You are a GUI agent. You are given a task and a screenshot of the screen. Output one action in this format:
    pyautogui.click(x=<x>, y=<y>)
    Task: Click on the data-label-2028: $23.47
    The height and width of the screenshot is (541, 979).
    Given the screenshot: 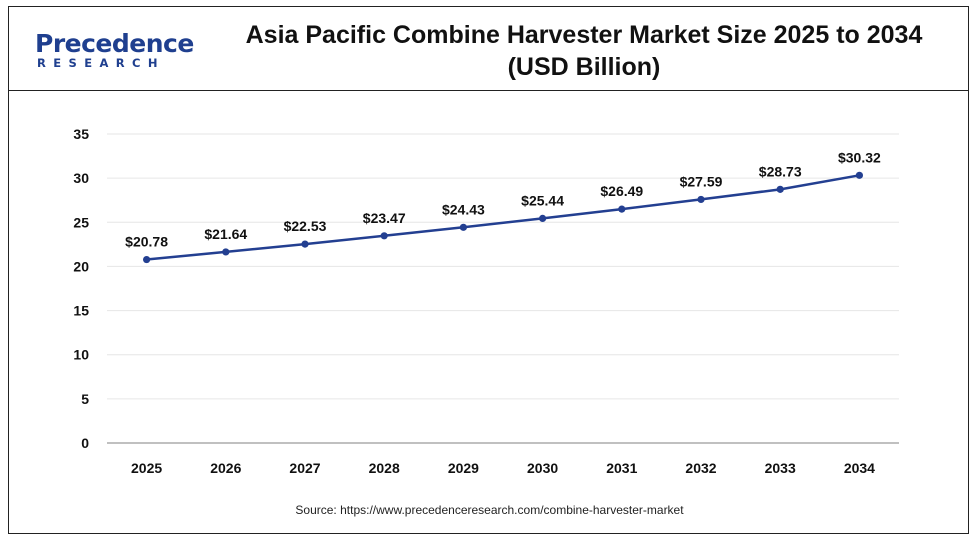 What is the action you would take?
    pyautogui.click(x=384, y=218)
    